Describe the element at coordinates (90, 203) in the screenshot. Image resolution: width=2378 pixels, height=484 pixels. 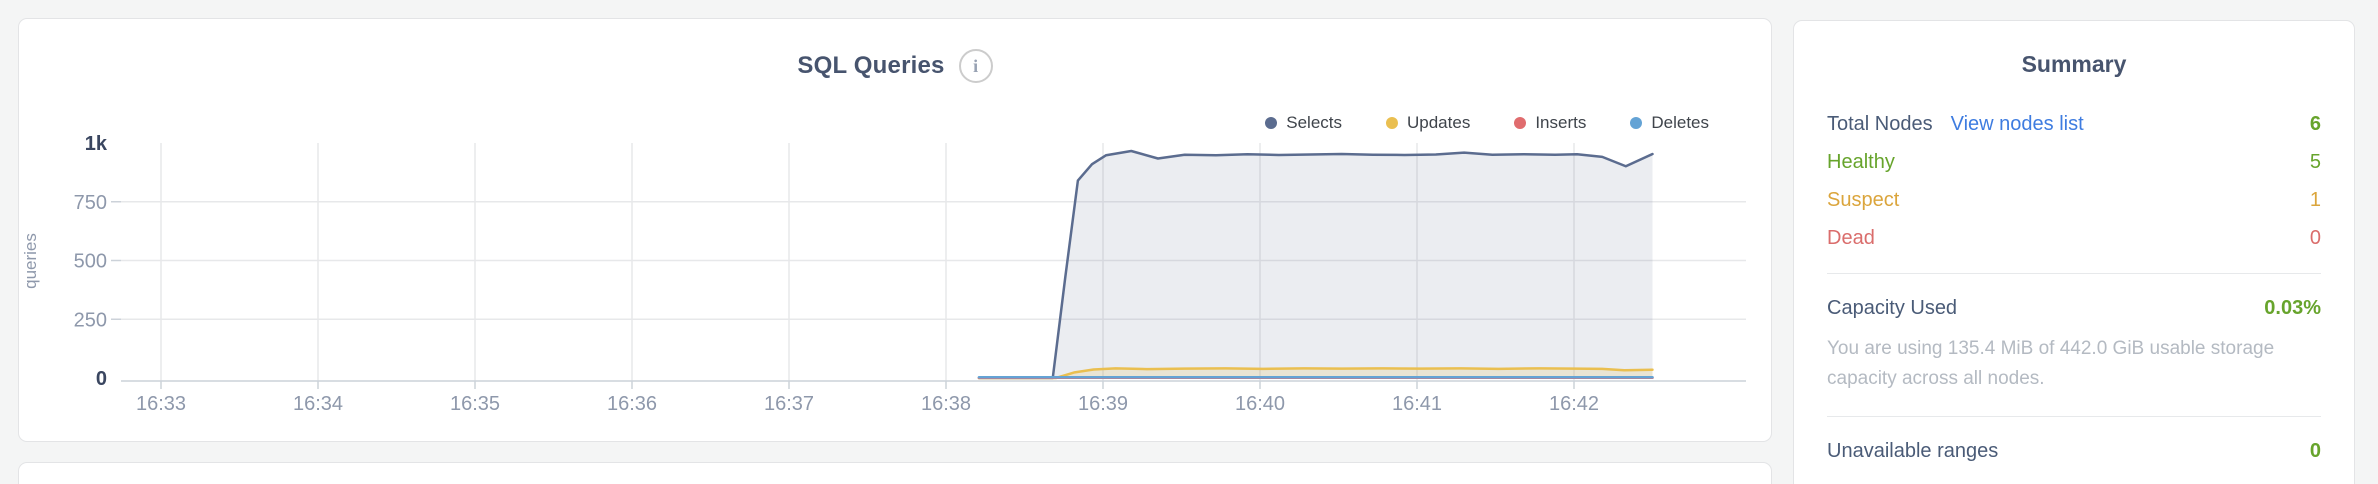
I see `y-tick-label: 750` at that location.